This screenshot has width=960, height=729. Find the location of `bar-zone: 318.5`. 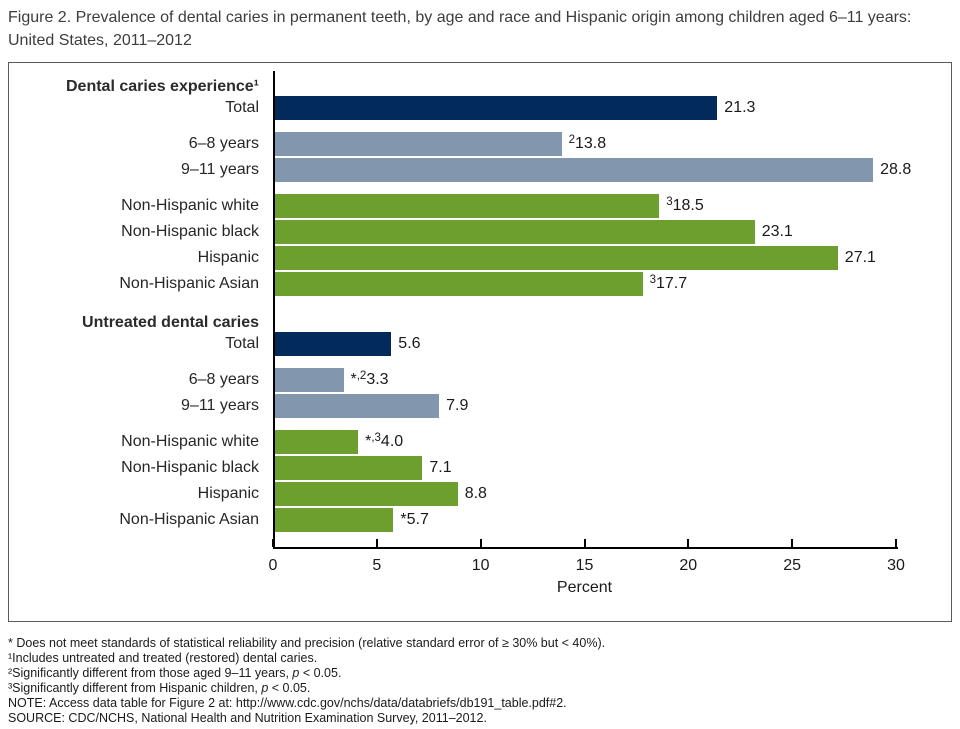

bar-zone: 318.5 is located at coordinates (613, 206).